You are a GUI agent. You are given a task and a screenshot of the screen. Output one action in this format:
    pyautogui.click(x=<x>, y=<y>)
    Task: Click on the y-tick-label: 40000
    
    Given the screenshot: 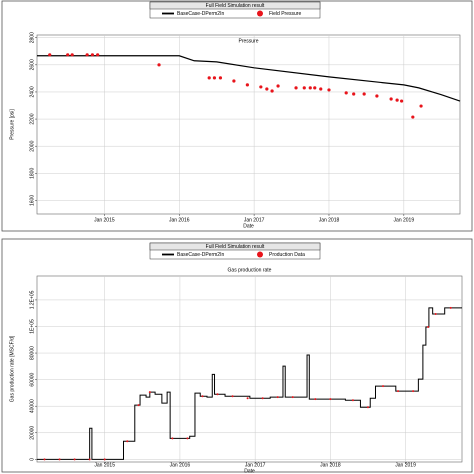 What is the action you would take?
    pyautogui.click(x=32, y=406)
    